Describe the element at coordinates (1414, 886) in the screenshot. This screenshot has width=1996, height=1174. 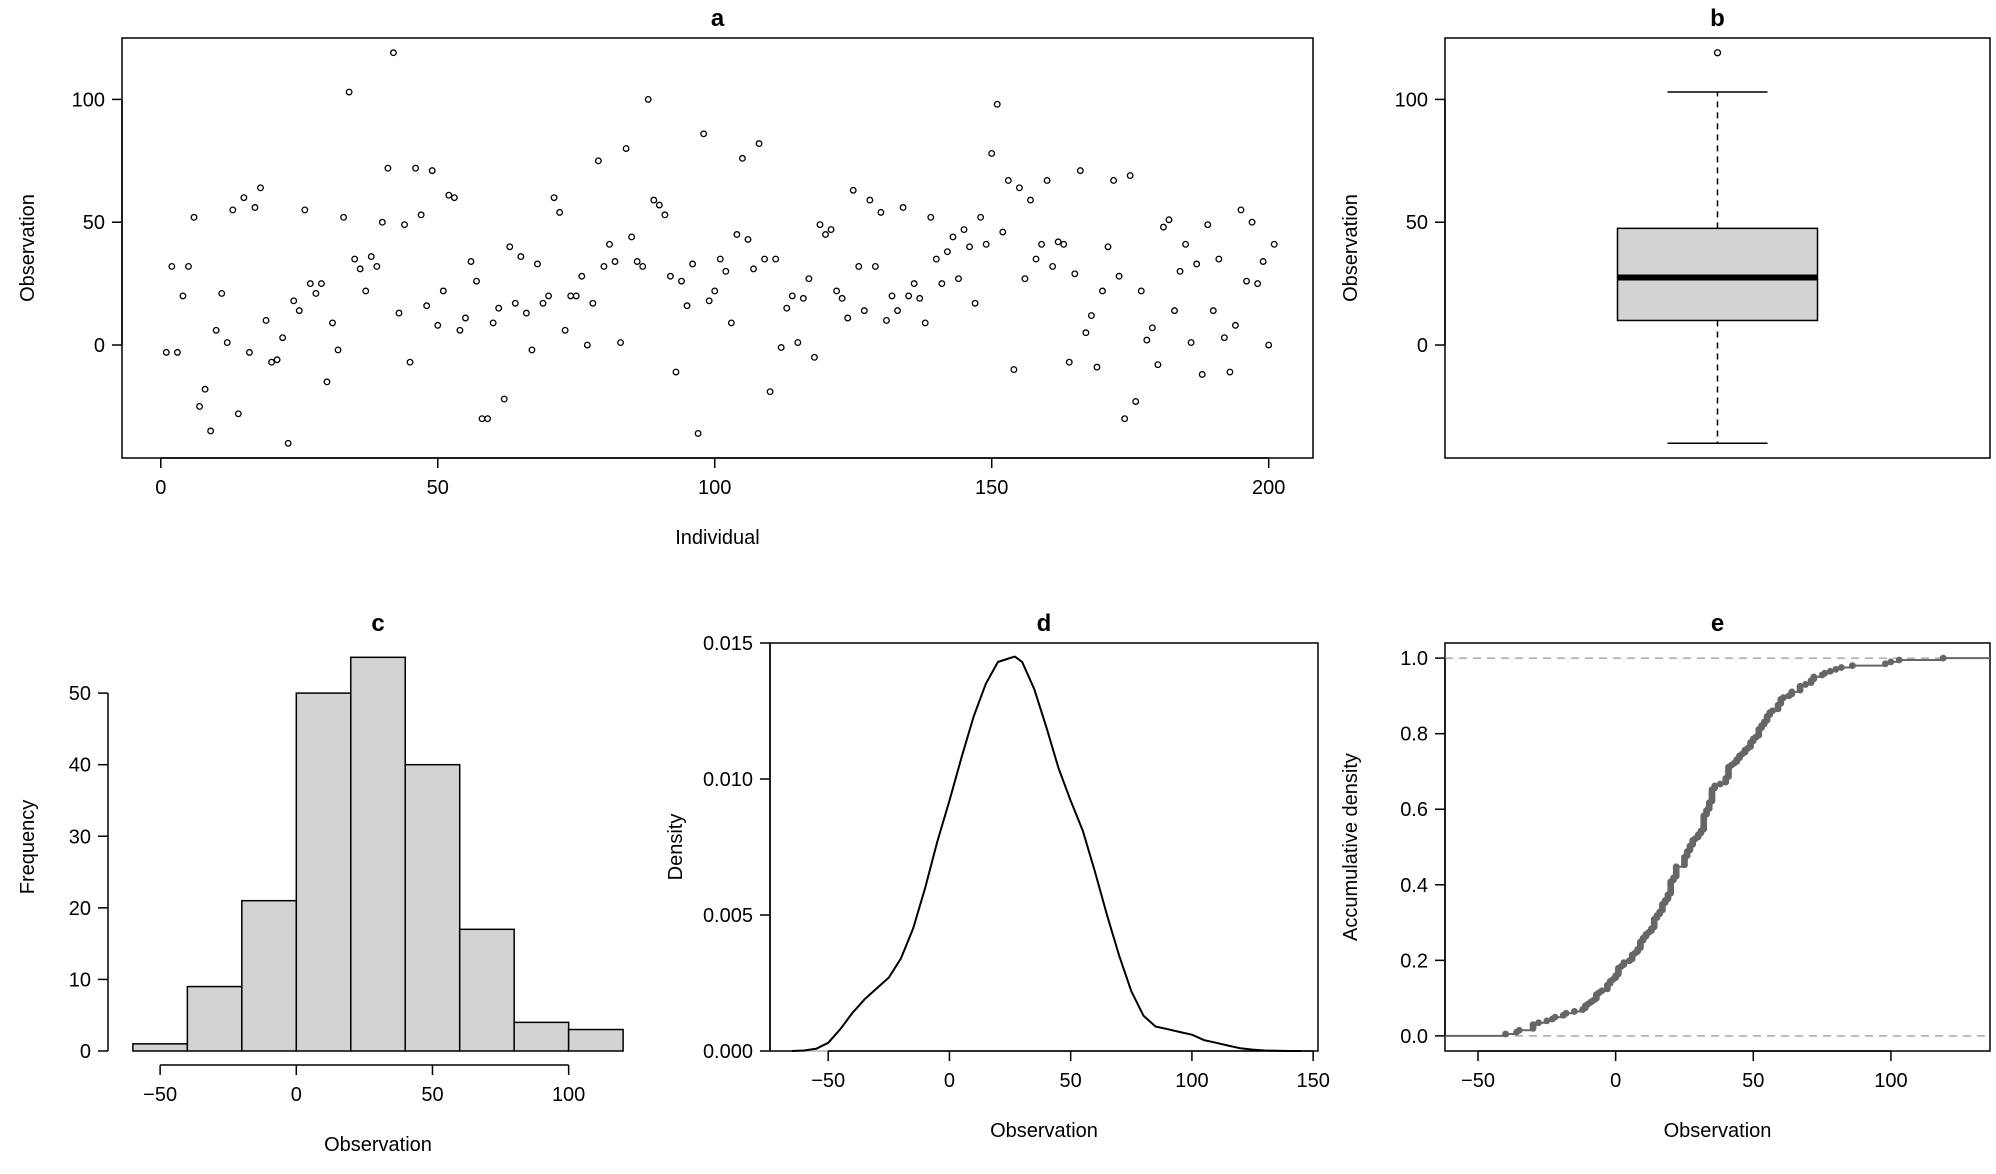
I see `y-tick-label: 0.4` at that location.